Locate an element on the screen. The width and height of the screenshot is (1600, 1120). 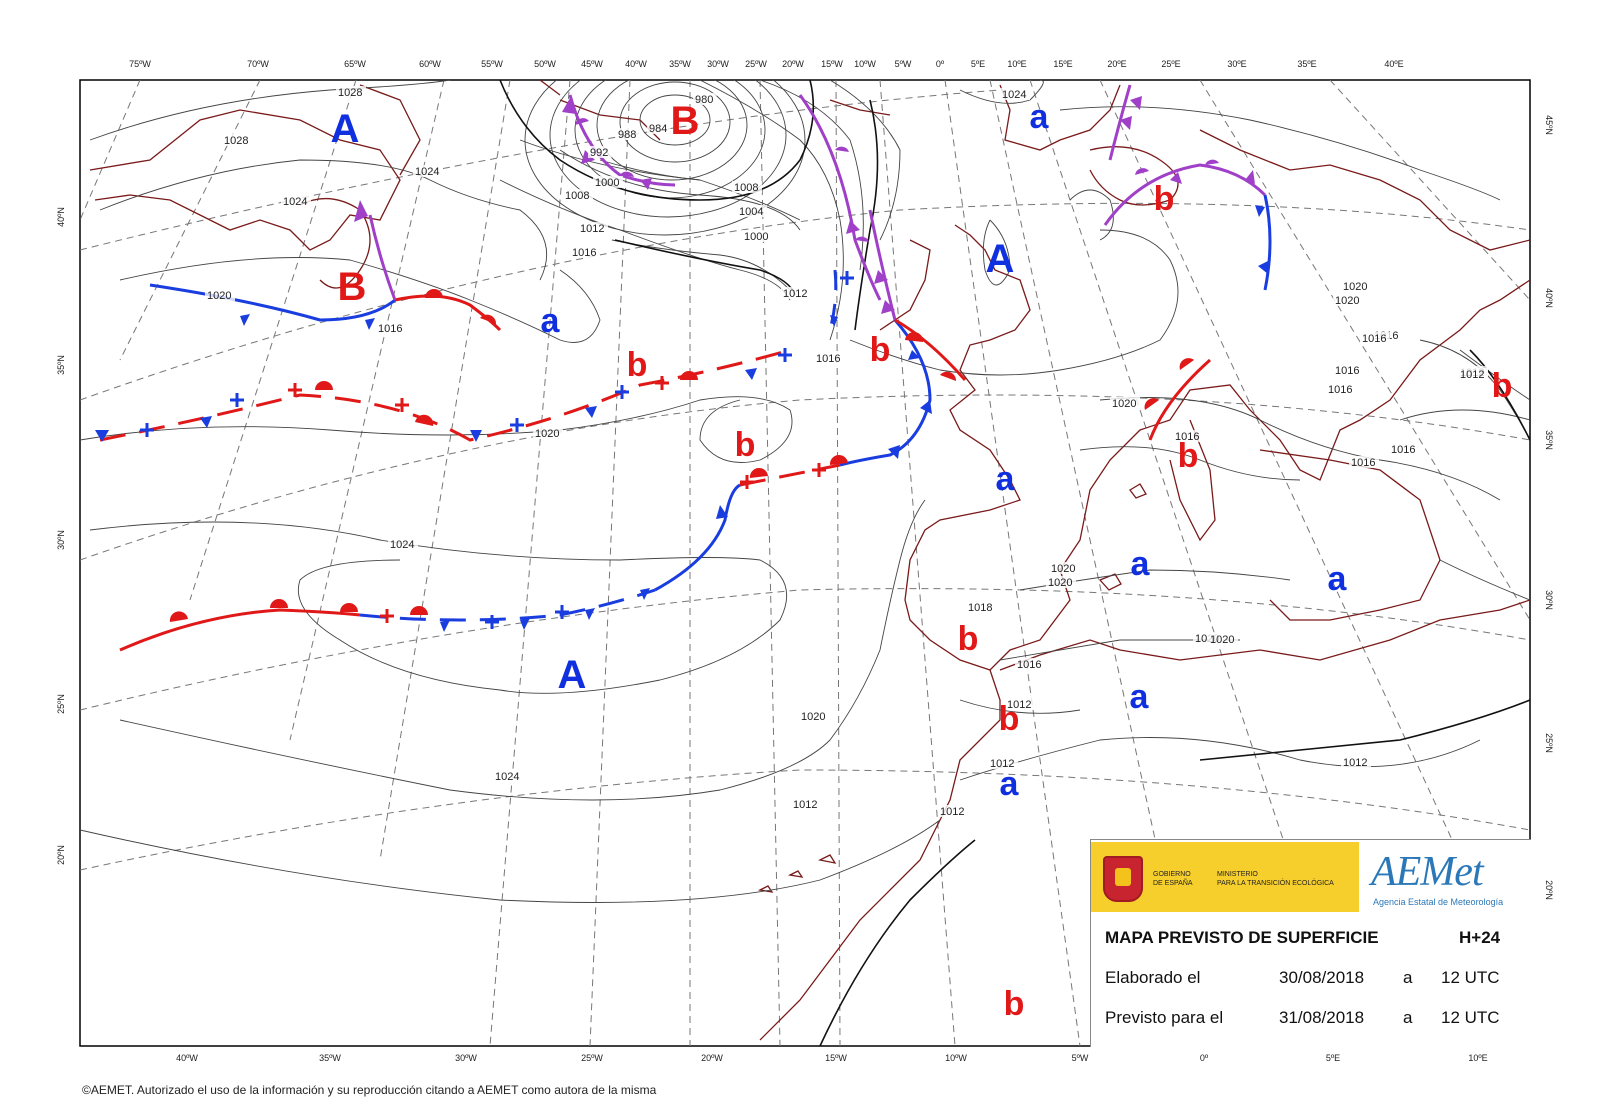
top-lon-tick: 40ºE is located at coordinates (1393, 64).